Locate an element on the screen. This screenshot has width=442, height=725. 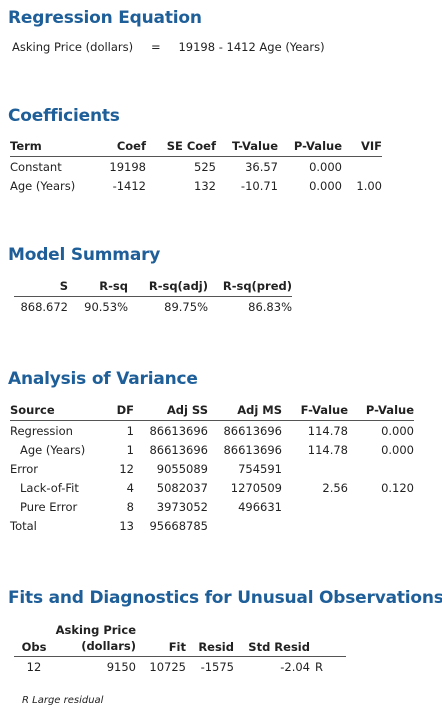
col-header-asking-price: Asking Price (dollars) is located at coordinates (95, 639).